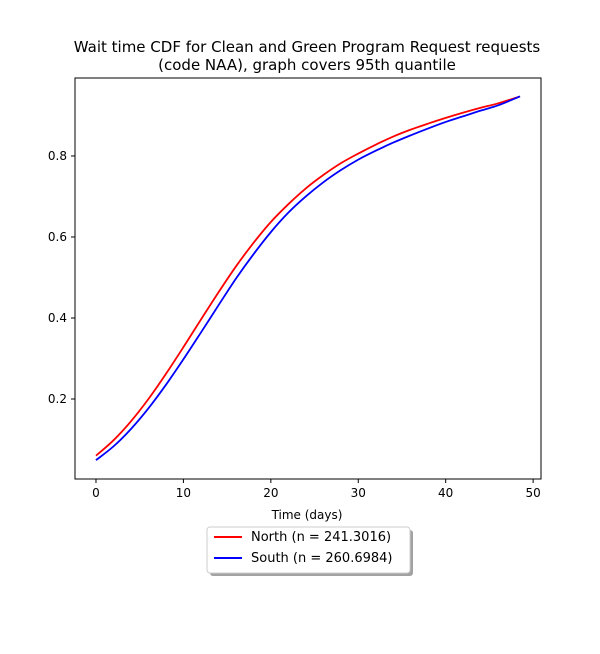  What do you see at coordinates (445, 493) in the screenshot?
I see `x-tick-label: 40` at bounding box center [445, 493].